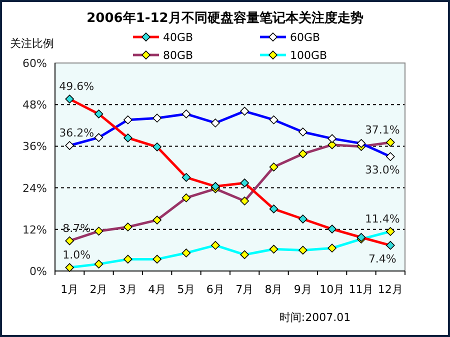 Image resolution: width=450 pixels, height=337 pixels. I want to click on x-tick-label: 11月, so click(361, 289).